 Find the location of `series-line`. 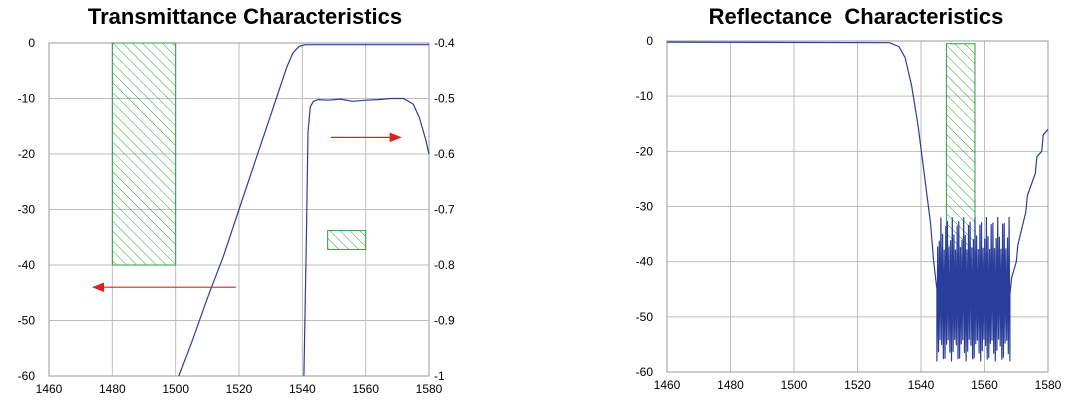

series-line is located at coordinates (366, 237).